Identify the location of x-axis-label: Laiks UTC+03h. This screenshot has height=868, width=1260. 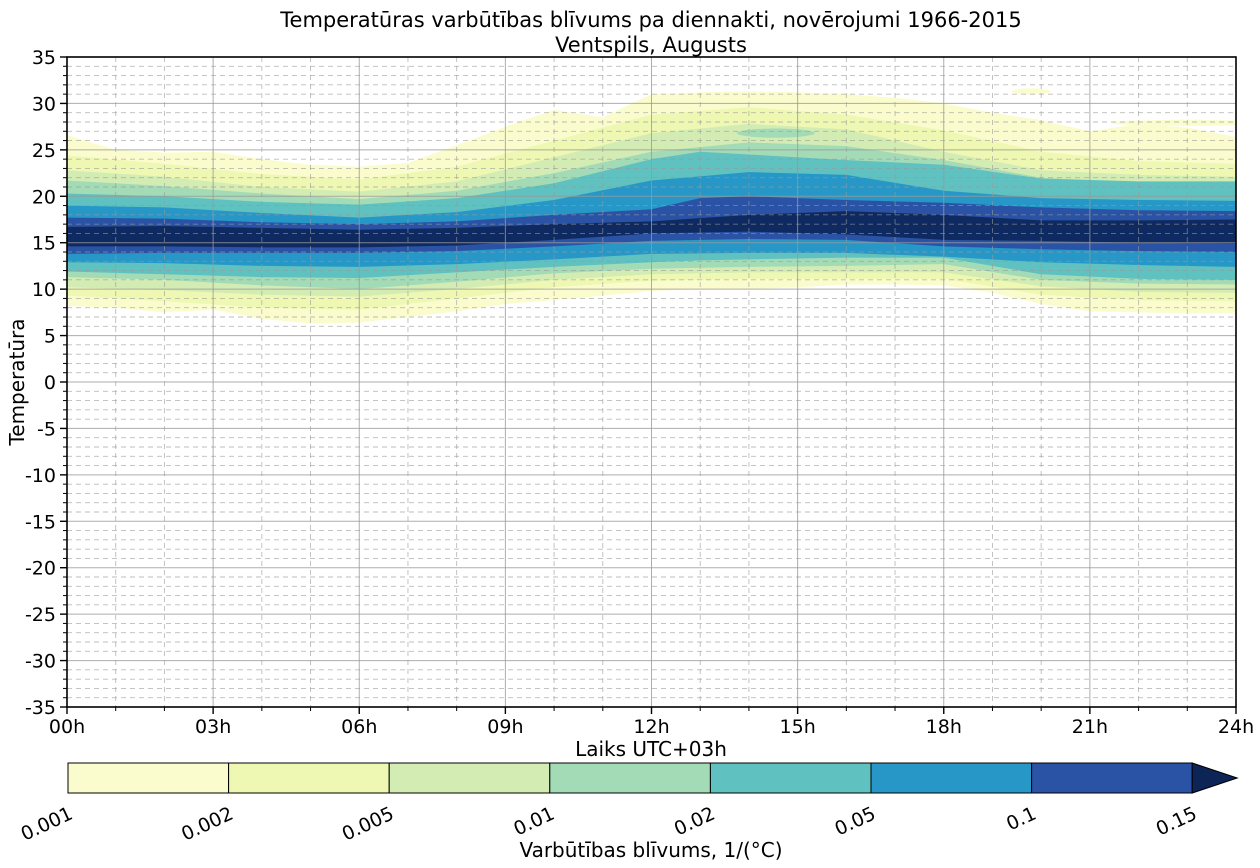
(651, 749).